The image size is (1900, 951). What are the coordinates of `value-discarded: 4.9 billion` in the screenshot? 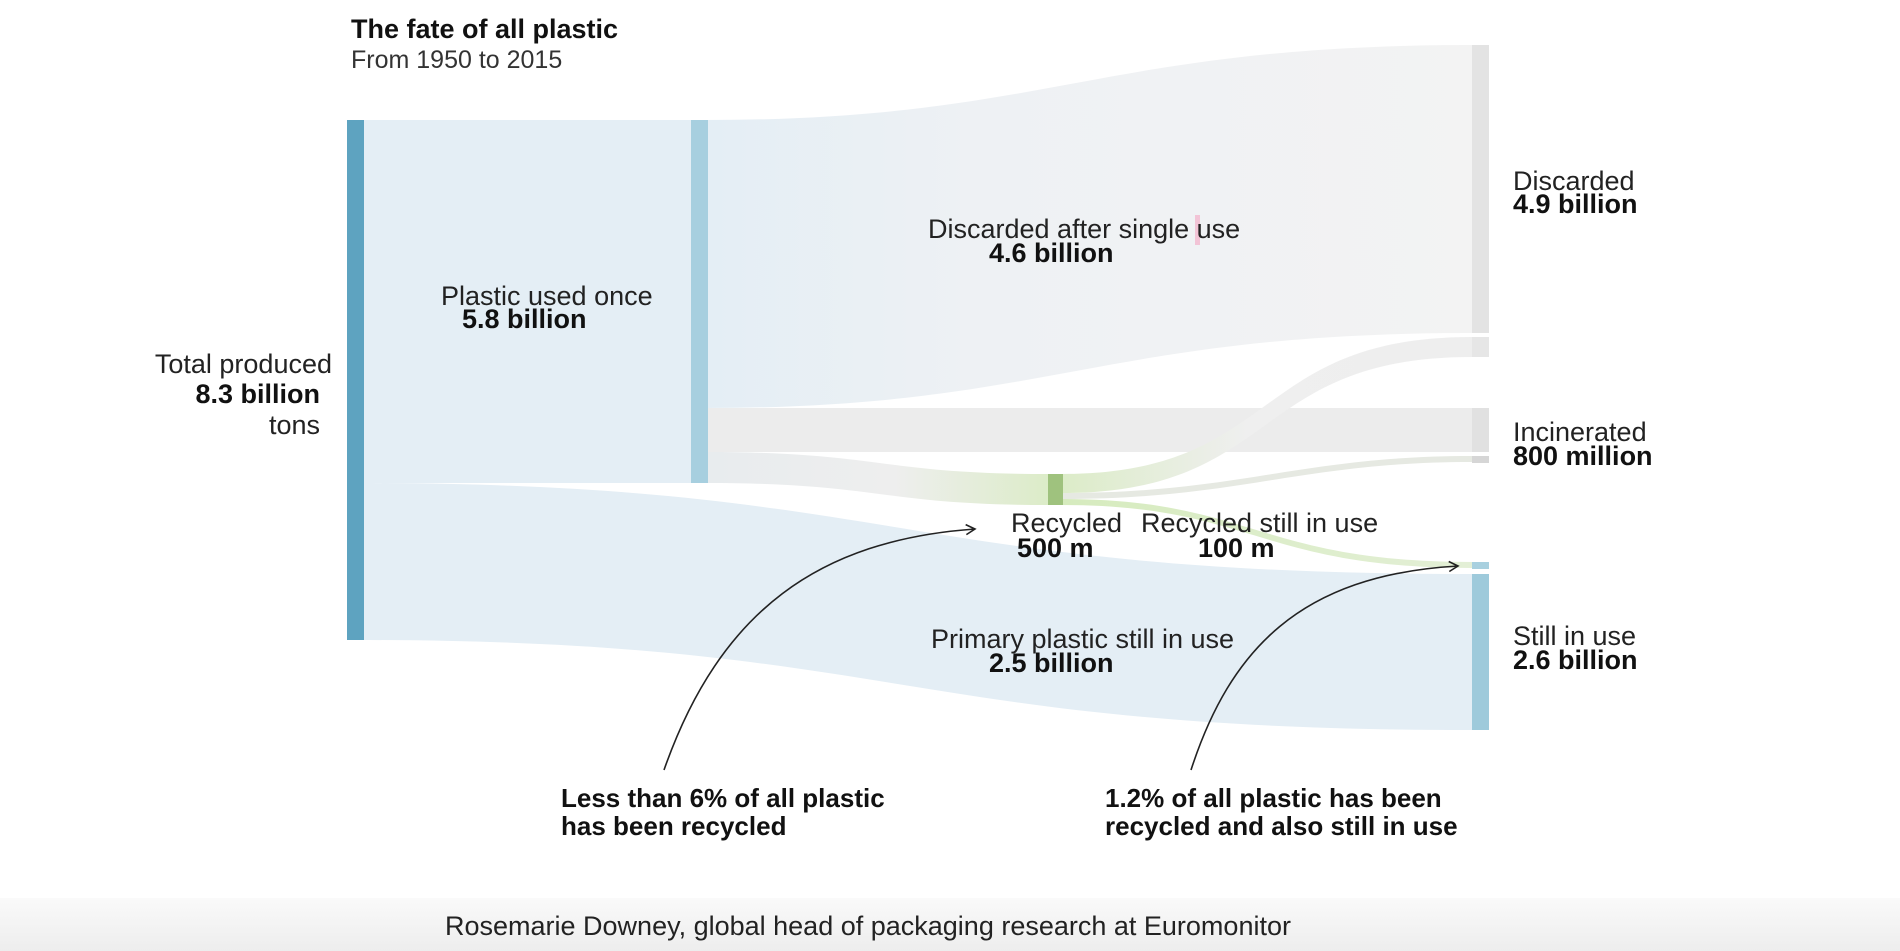 It's located at (1575, 204).